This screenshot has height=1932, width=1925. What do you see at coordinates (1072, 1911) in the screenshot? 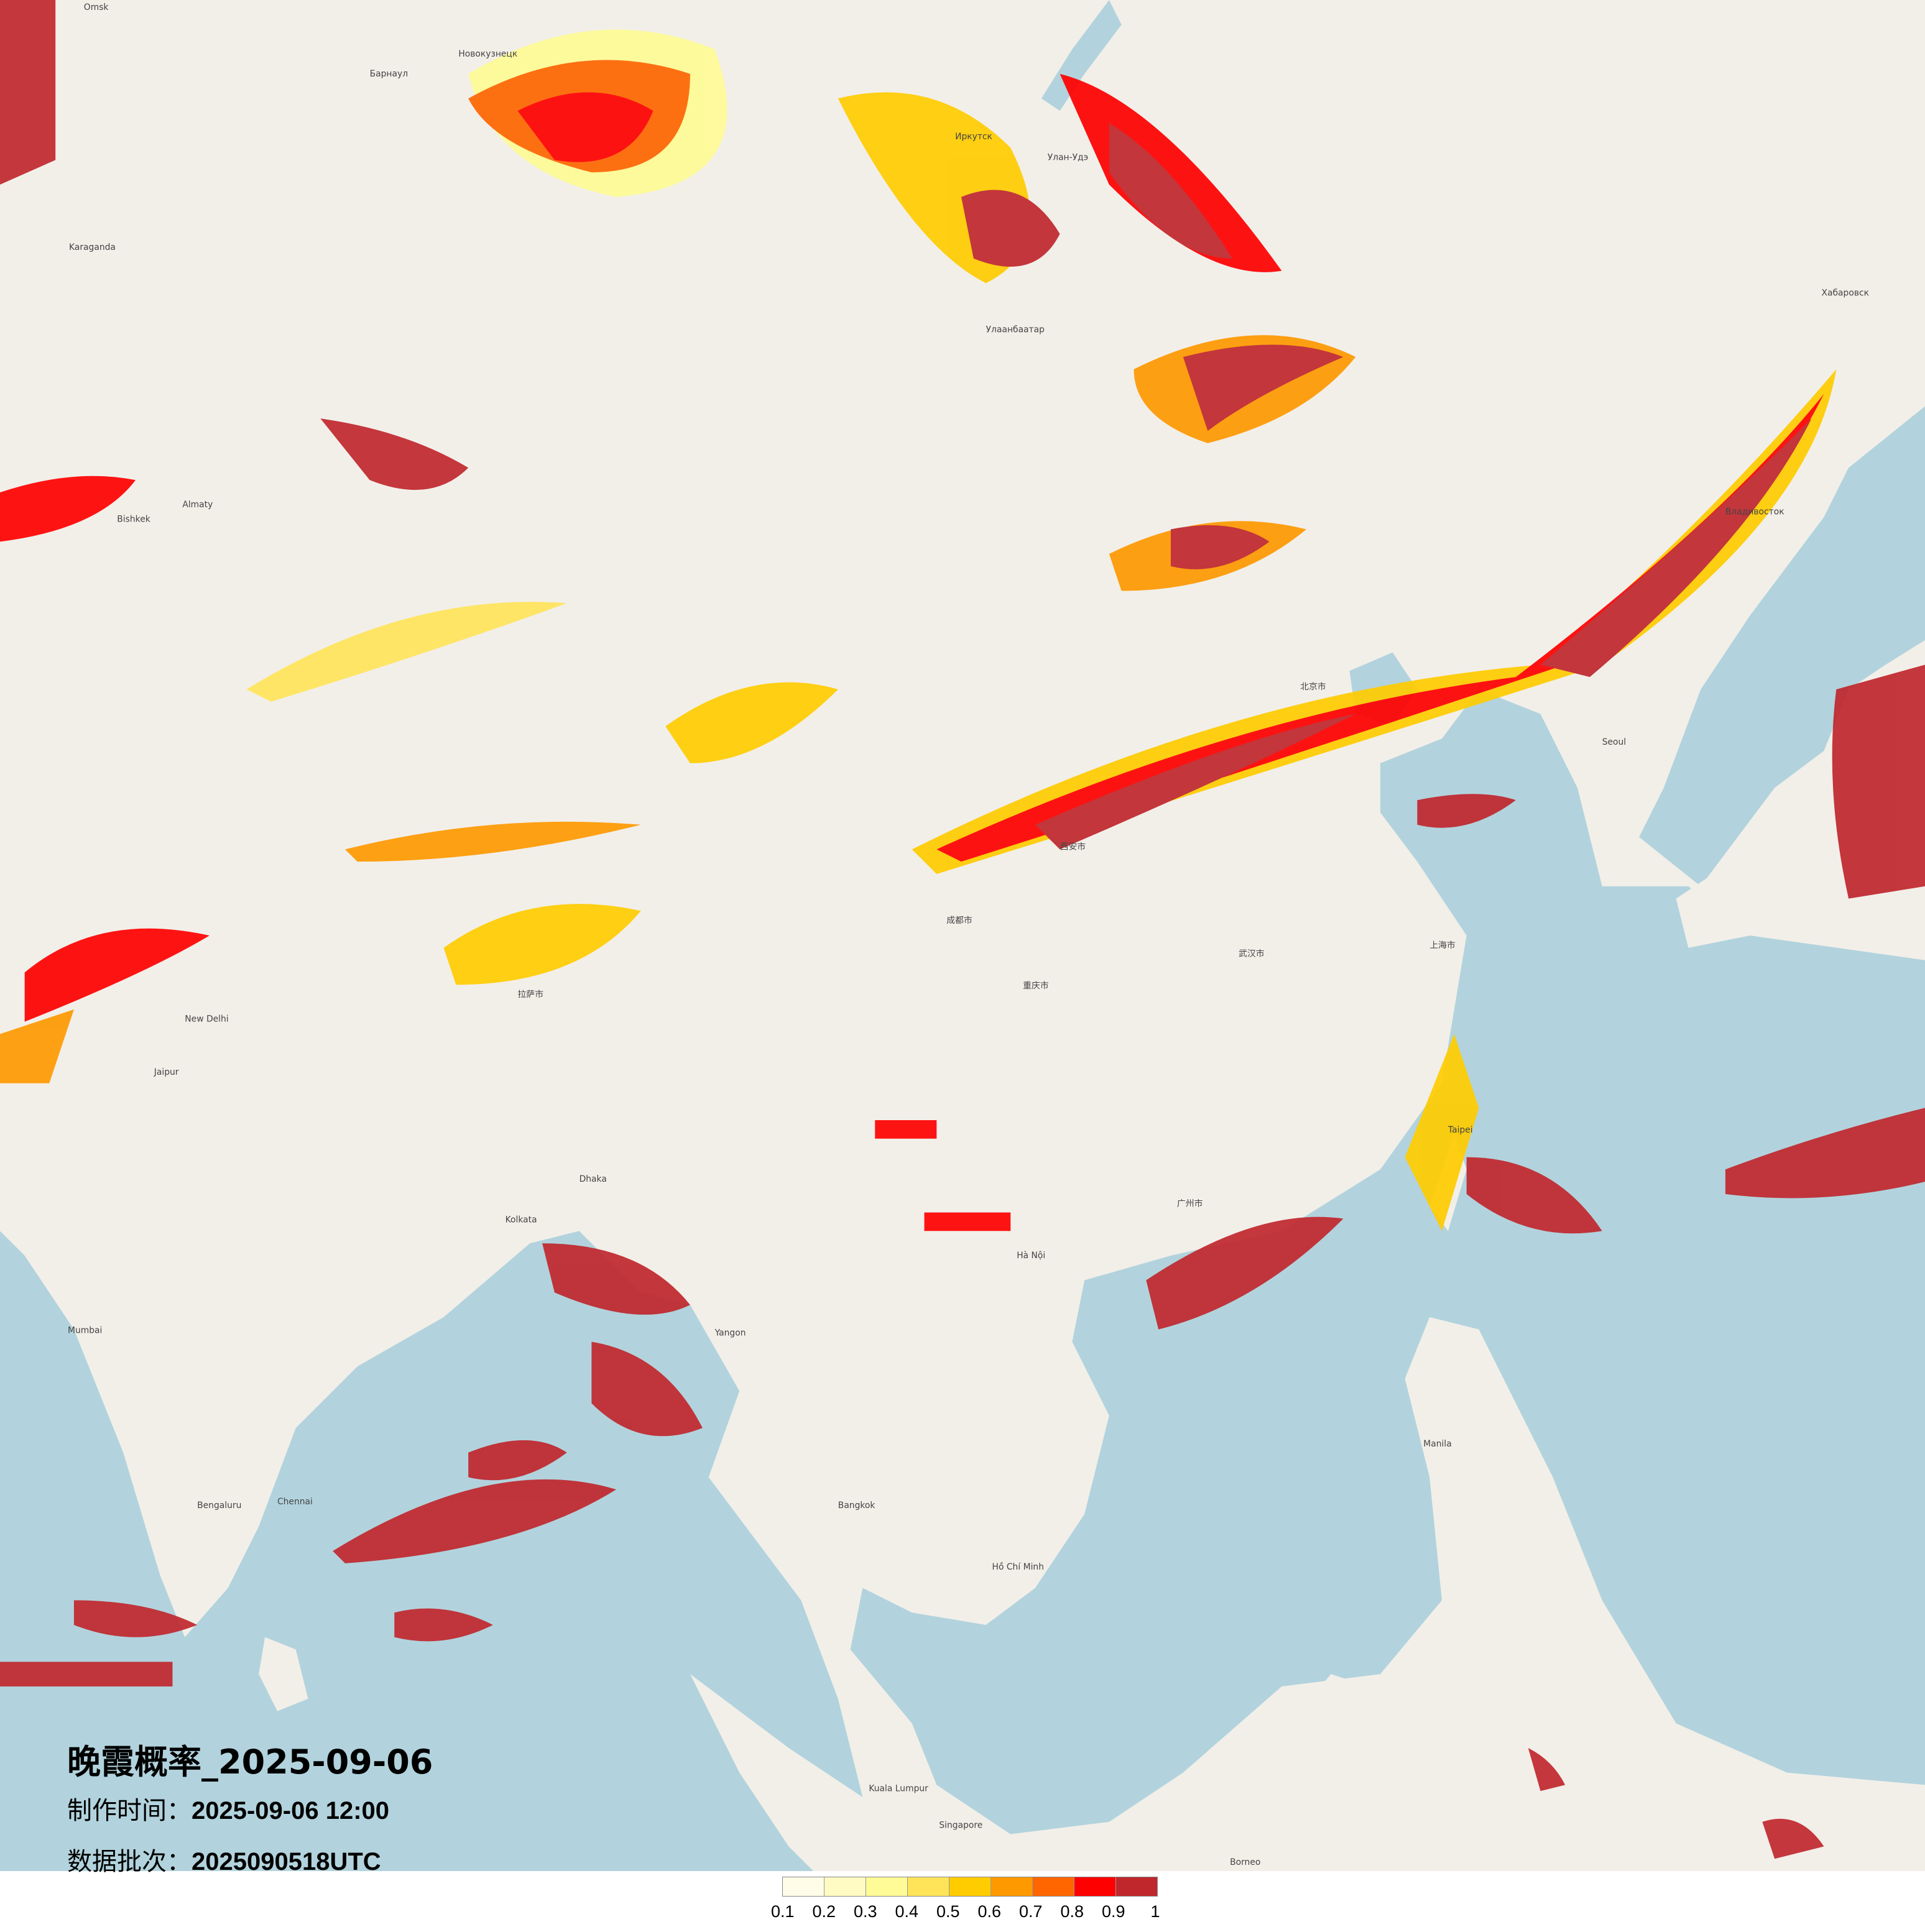
I see `legend-tick-label: 0.8` at bounding box center [1072, 1911].